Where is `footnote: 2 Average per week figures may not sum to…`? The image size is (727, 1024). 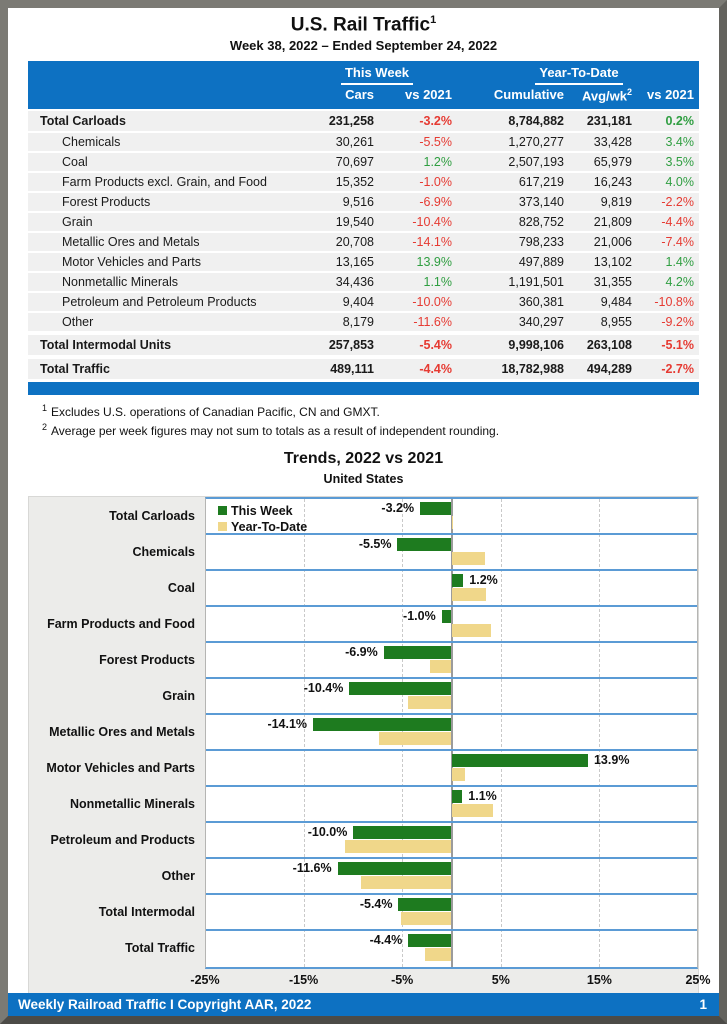
footnote: 2 Average per week figures may not sum to… is located at coordinates (370, 430).